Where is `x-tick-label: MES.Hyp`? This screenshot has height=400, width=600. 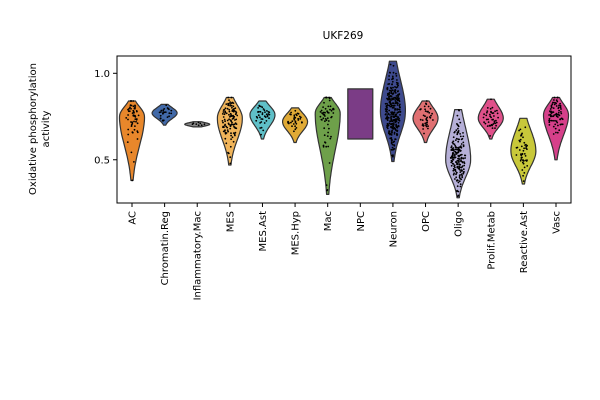 x-tick-label: MES.Hyp is located at coordinates (296, 233).